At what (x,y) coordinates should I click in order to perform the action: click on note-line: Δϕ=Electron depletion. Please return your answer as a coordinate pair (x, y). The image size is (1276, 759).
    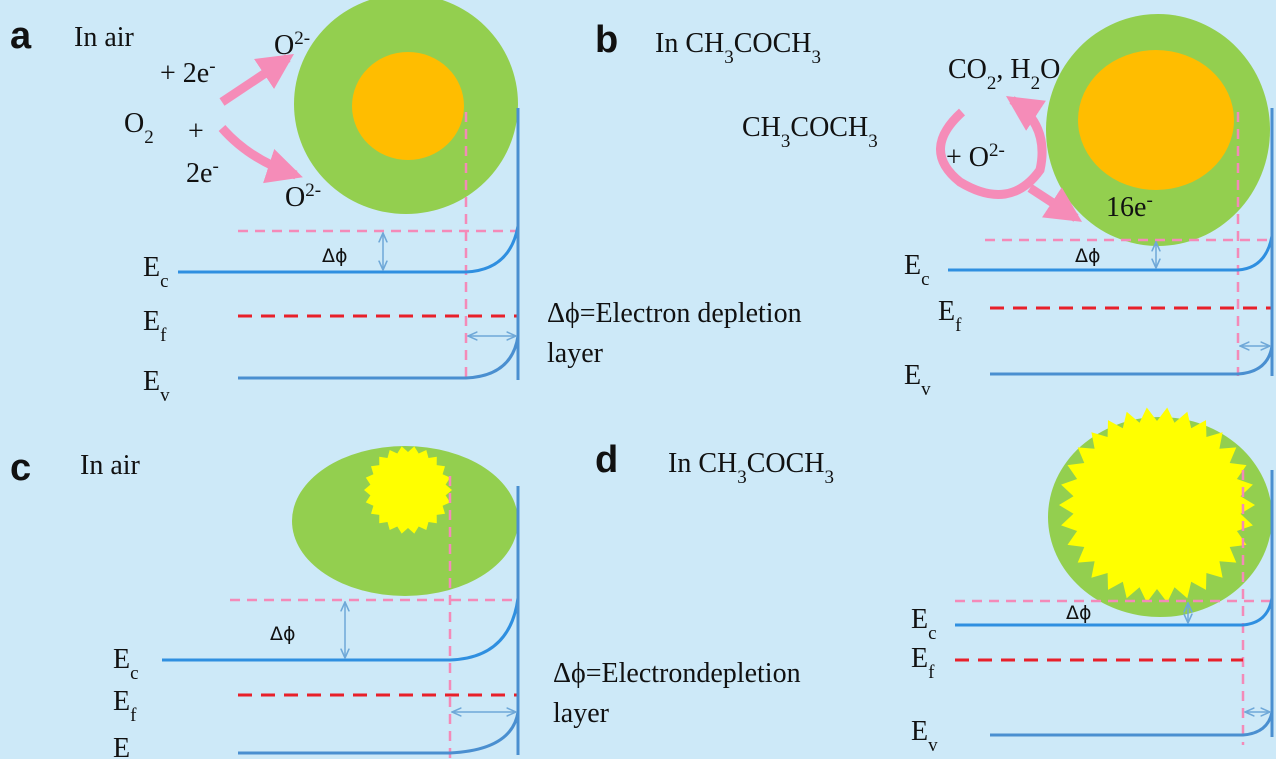
    Looking at the image, I should click on (674, 313).